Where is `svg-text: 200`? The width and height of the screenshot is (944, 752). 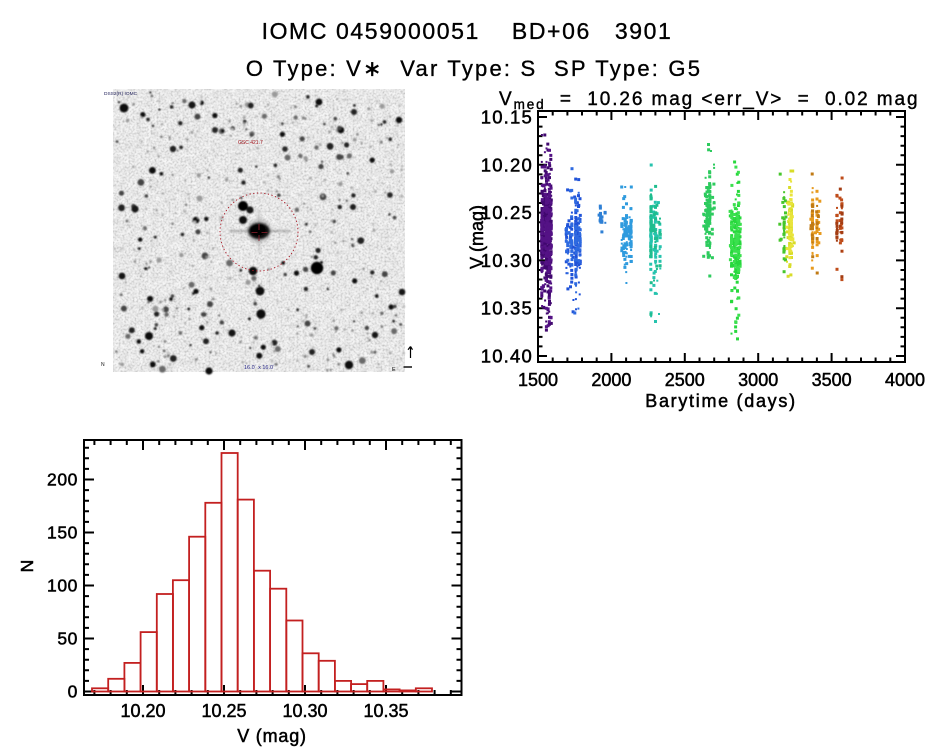
svg-text: 200 is located at coordinates (62, 480).